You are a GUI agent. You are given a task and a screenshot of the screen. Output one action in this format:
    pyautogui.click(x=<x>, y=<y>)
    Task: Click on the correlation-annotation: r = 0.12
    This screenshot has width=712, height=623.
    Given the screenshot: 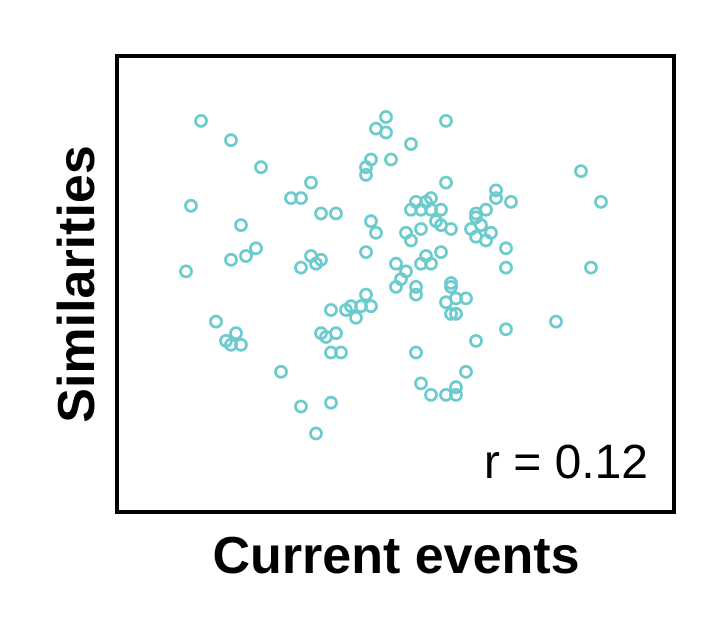 What is the action you would take?
    pyautogui.click(x=566, y=462)
    